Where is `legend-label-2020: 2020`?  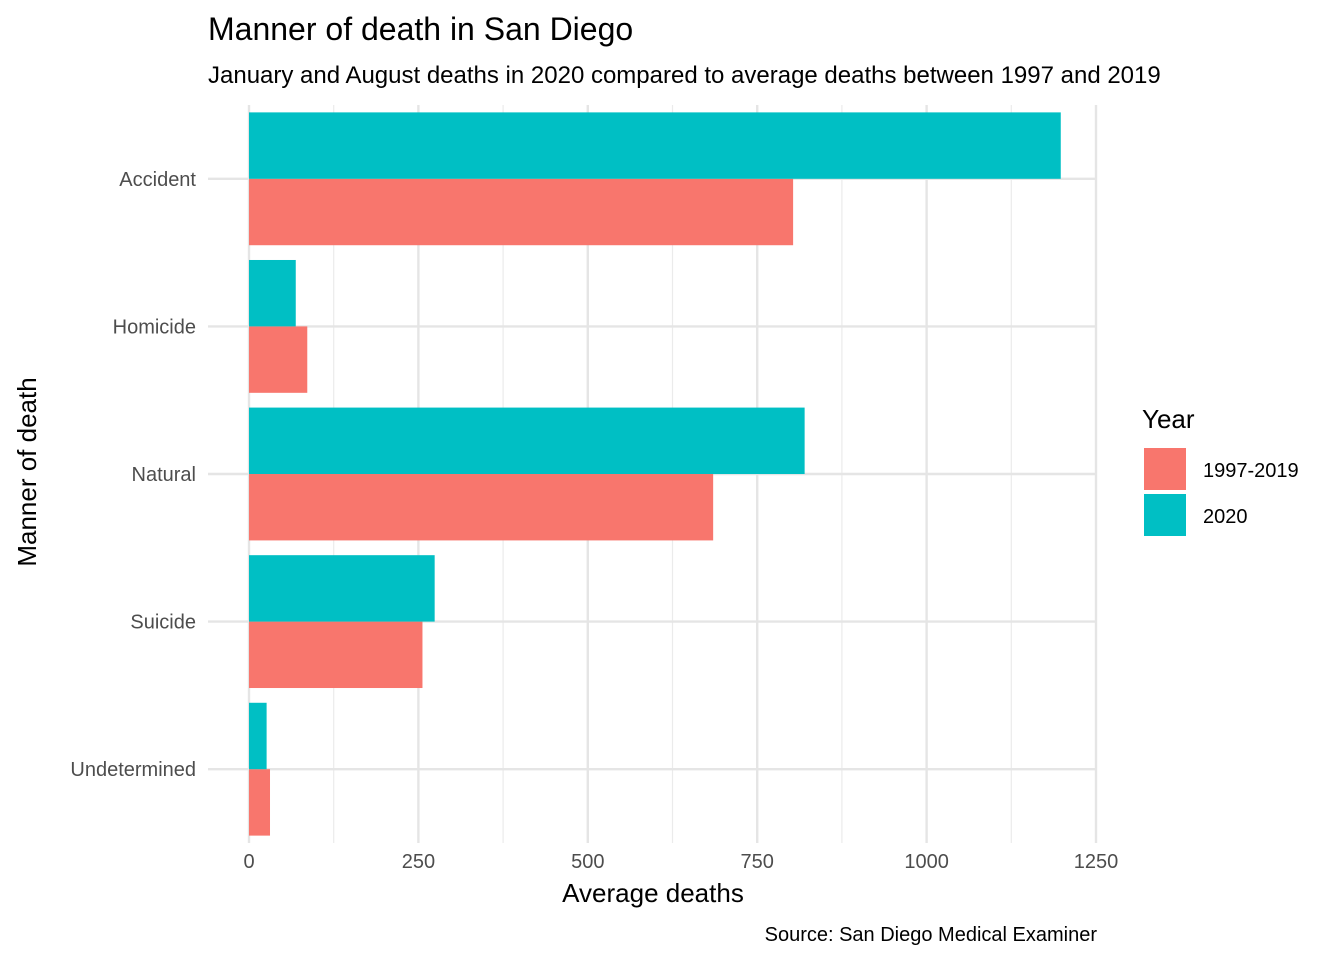 legend-label-2020: 2020 is located at coordinates (1225, 517).